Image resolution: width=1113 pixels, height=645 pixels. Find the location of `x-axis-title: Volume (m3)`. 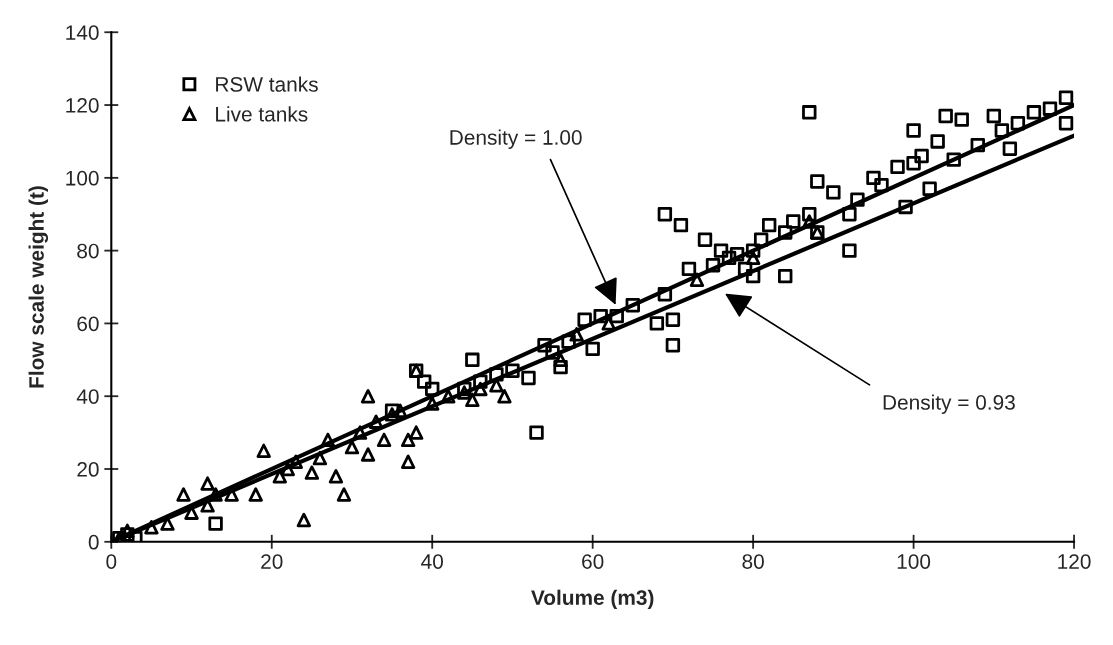

x-axis-title: Volume (m3) is located at coordinates (592, 599).